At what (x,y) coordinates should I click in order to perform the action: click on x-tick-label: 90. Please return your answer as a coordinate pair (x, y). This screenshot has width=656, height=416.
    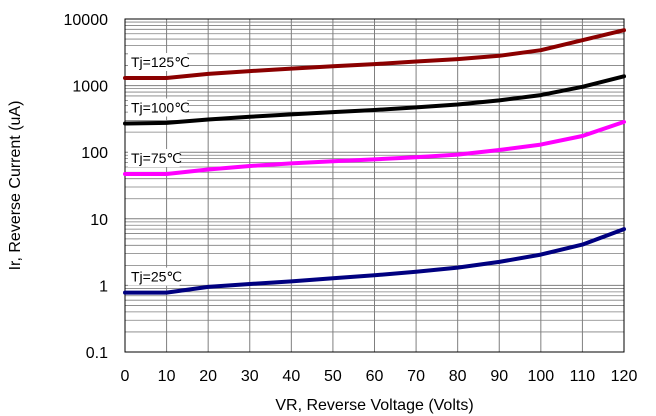
    Looking at the image, I should click on (499, 376).